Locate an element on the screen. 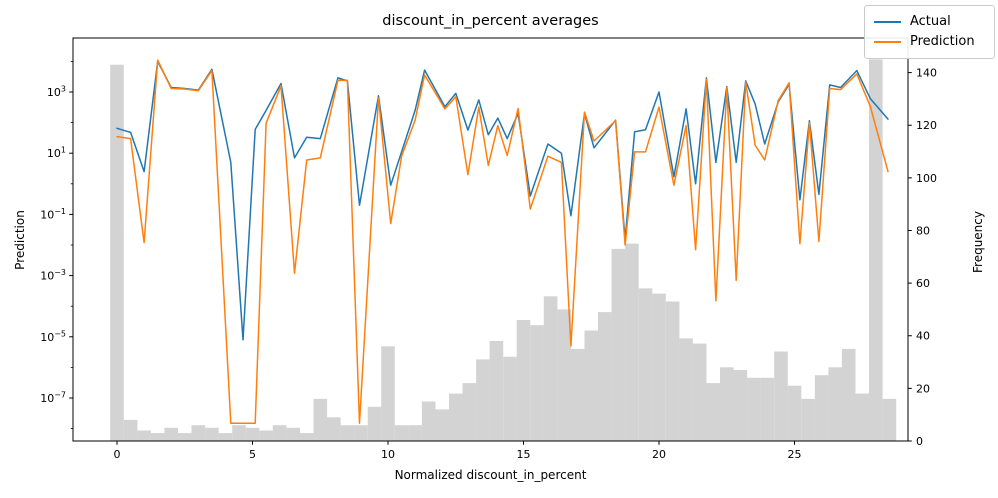  legend-line-swatch-prediction is located at coordinates (887, 42).